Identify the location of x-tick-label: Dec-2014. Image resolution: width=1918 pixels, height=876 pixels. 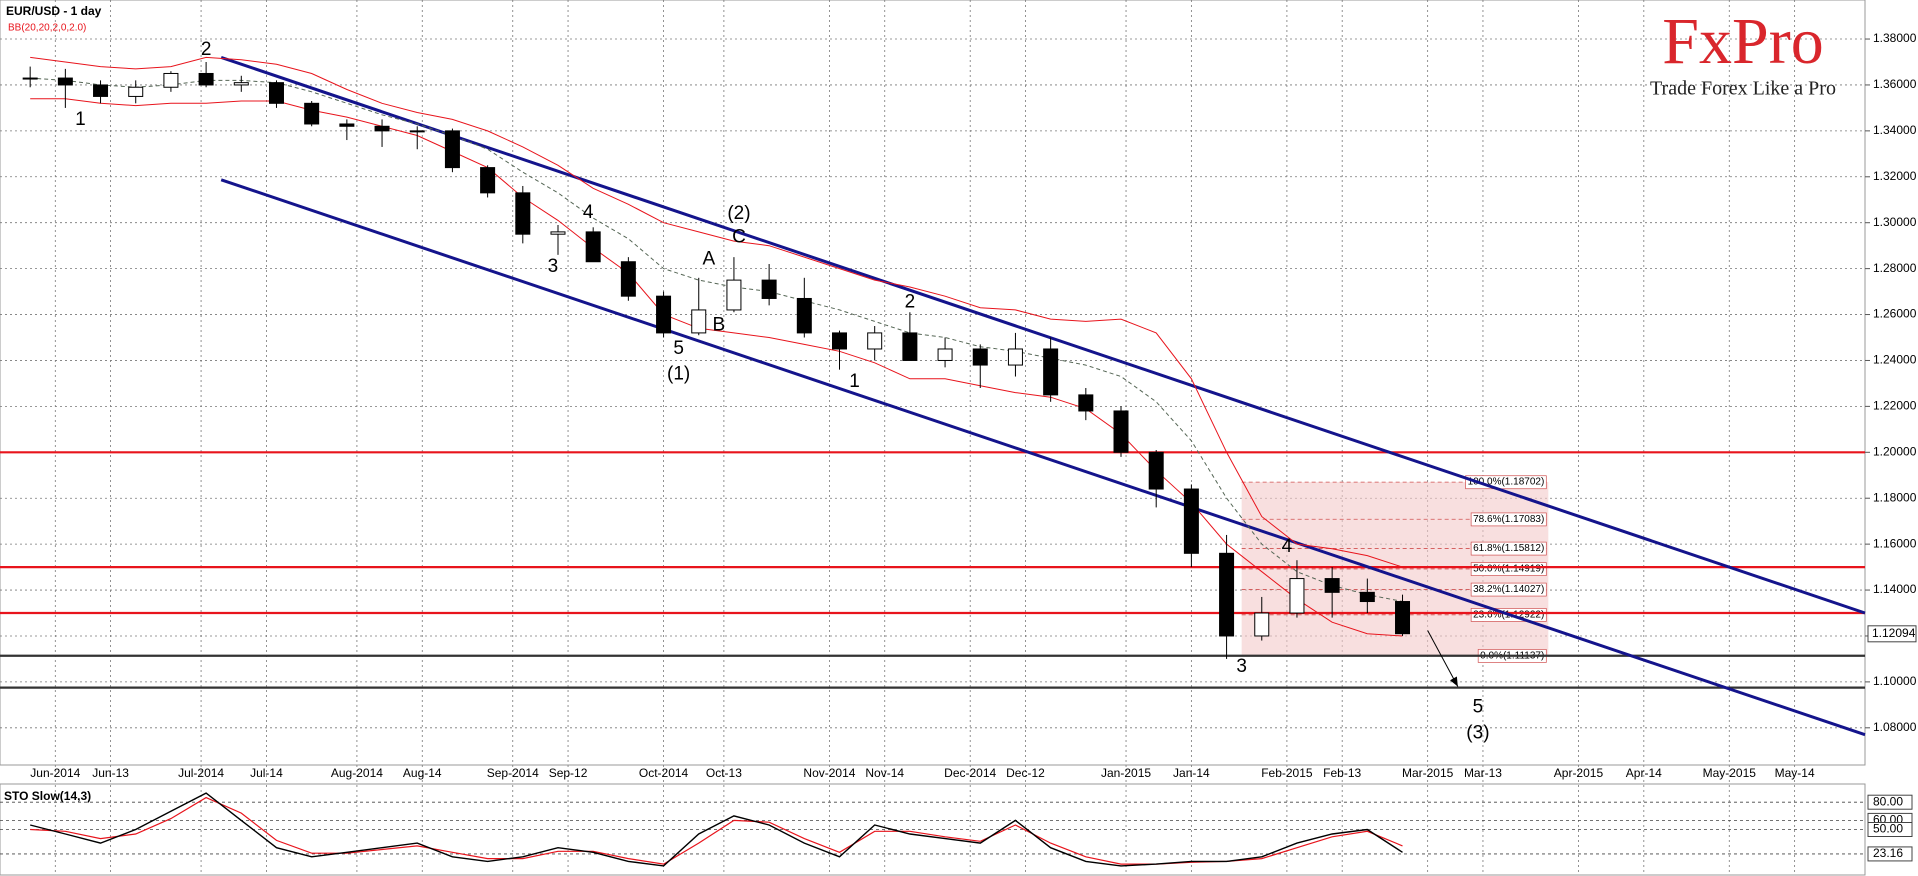
(970, 773).